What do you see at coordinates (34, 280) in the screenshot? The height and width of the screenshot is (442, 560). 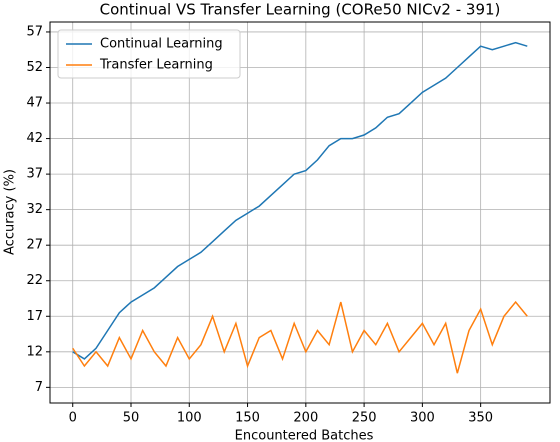 I see `y-tick-label: 22` at bounding box center [34, 280].